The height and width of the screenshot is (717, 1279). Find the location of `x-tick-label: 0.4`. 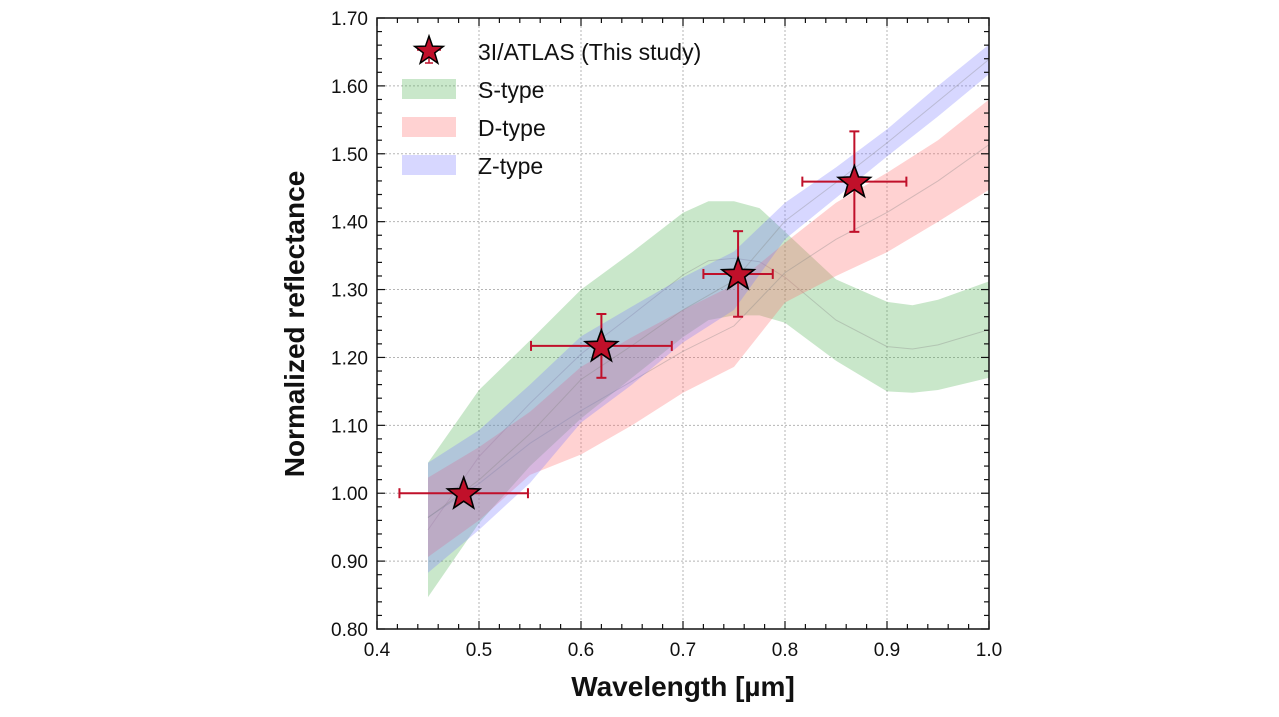

x-tick-label: 0.4 is located at coordinates (377, 650).